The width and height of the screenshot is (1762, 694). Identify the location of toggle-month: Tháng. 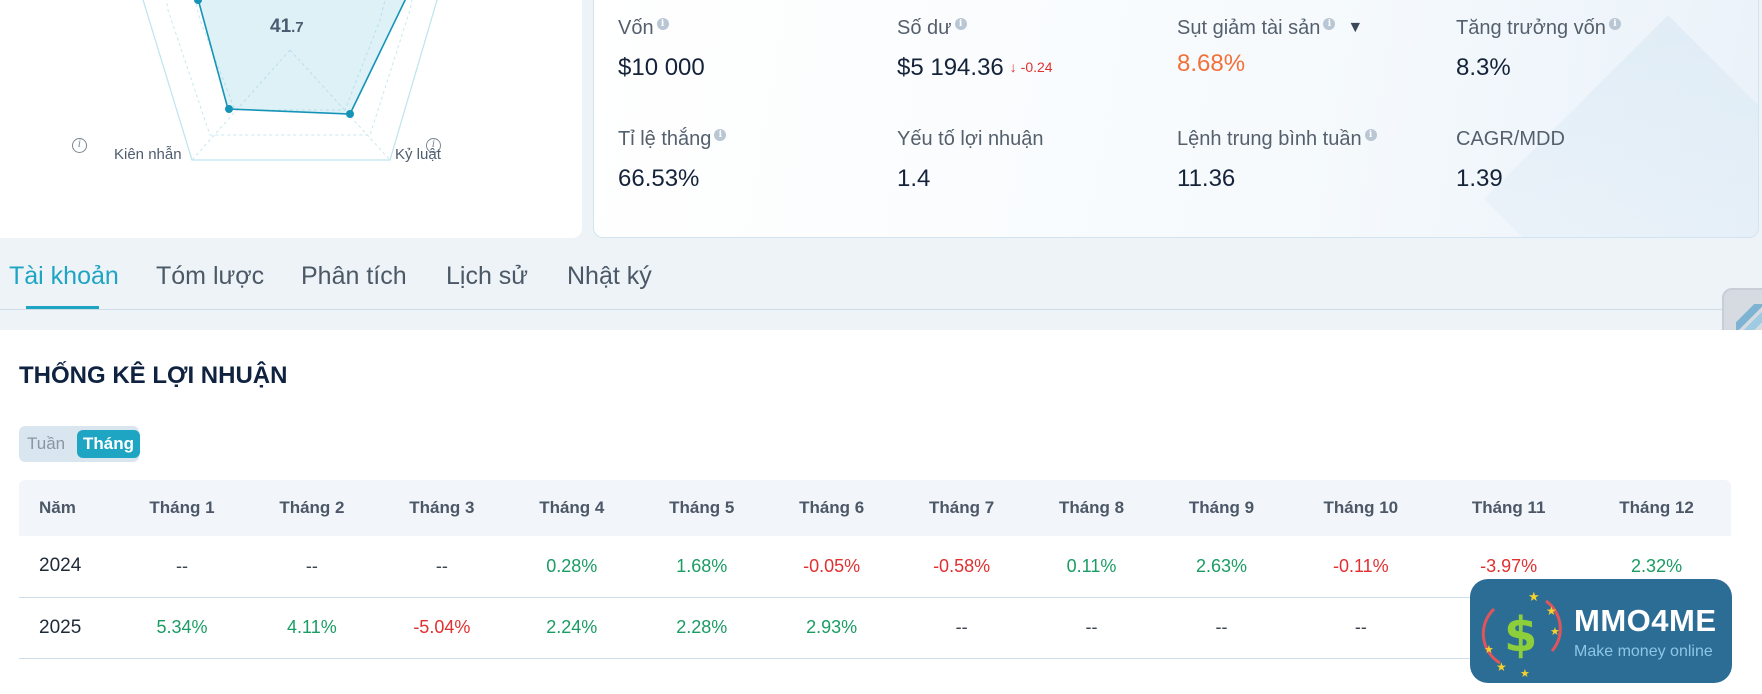
(108, 444).